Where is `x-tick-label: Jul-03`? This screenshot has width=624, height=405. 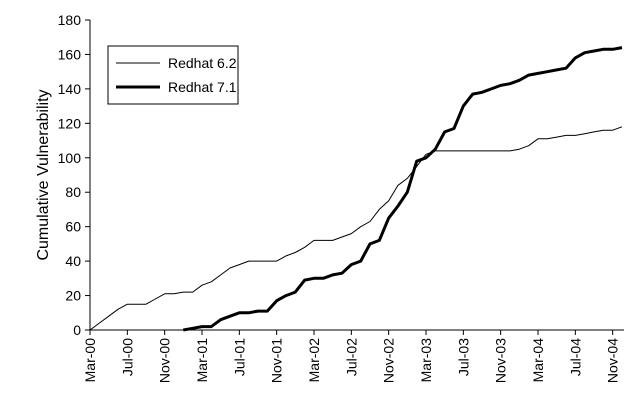
x-tick-label: Jul-03 is located at coordinates (463, 357).